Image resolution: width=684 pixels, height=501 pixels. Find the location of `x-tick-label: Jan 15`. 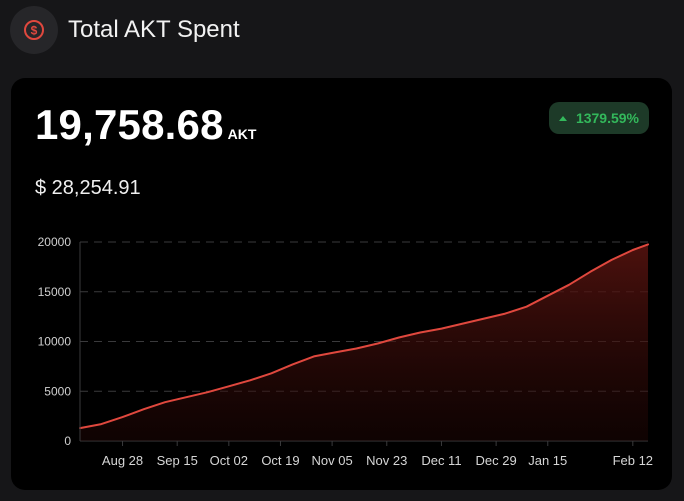

x-tick-label: Jan 15 is located at coordinates (547, 460).